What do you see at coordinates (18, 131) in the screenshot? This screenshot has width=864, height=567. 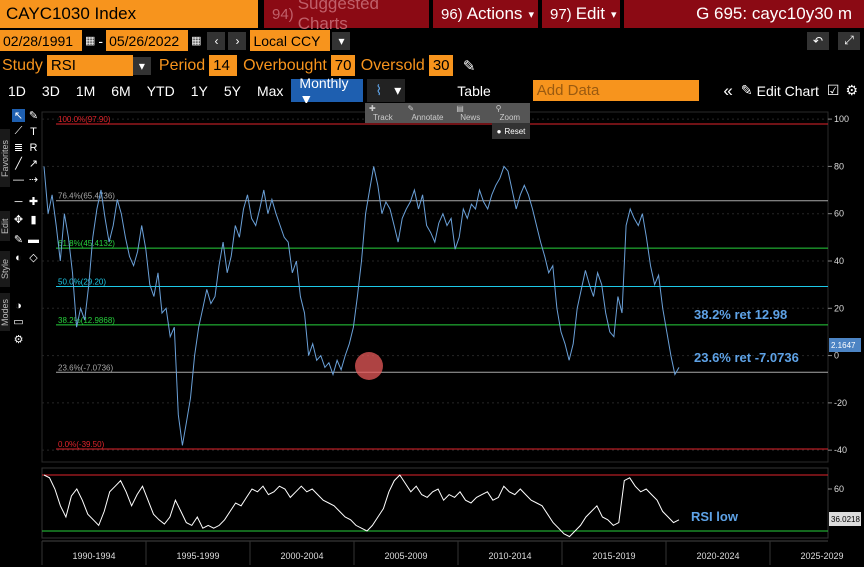 I see `trend-tool-icon: ⟋` at bounding box center [18, 131].